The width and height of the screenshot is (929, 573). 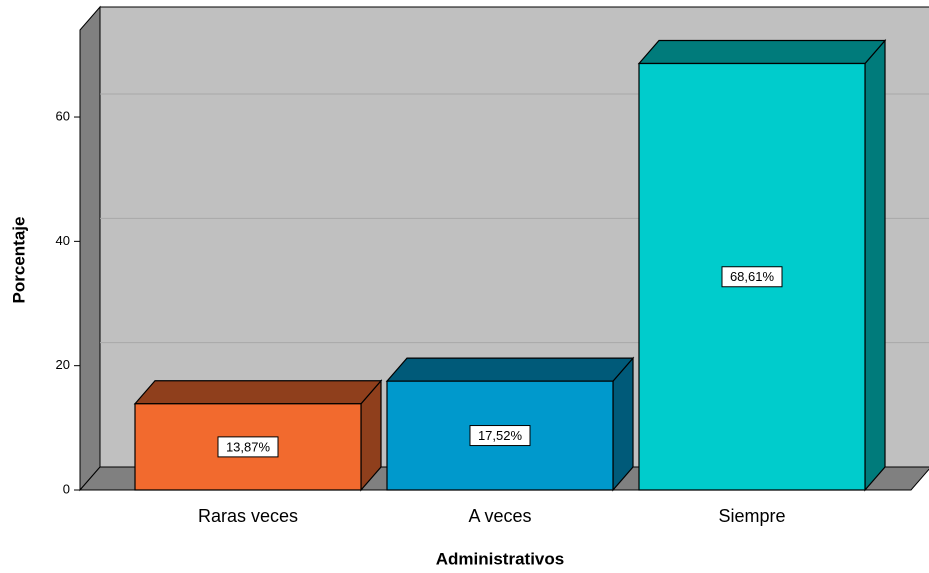 I want to click on value-label: 68,61%, so click(x=752, y=276).